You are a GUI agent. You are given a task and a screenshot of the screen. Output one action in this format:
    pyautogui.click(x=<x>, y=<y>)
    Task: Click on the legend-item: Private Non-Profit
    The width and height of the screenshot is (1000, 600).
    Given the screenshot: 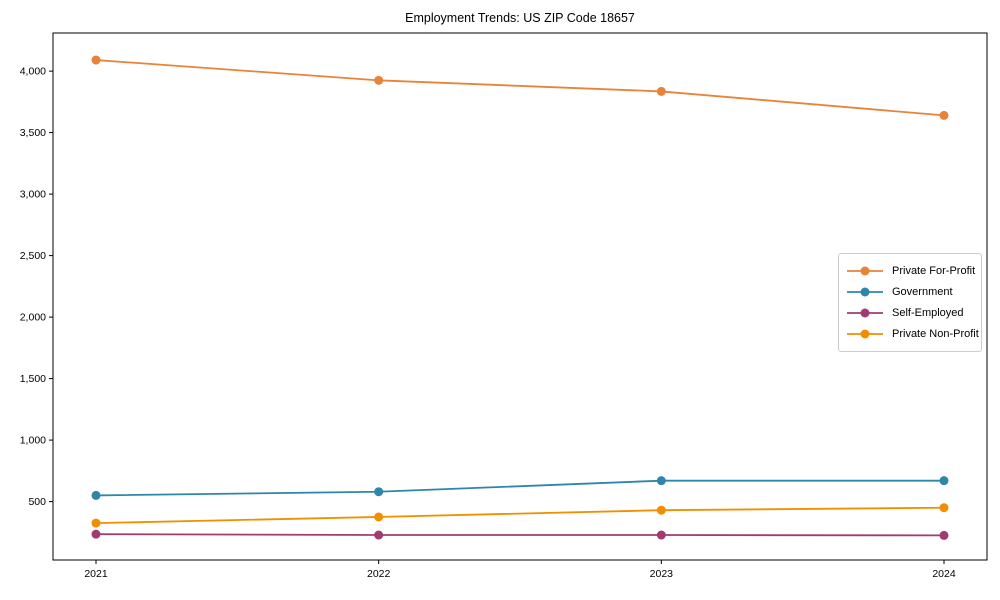 What is the action you would take?
    pyautogui.click(x=912, y=334)
    